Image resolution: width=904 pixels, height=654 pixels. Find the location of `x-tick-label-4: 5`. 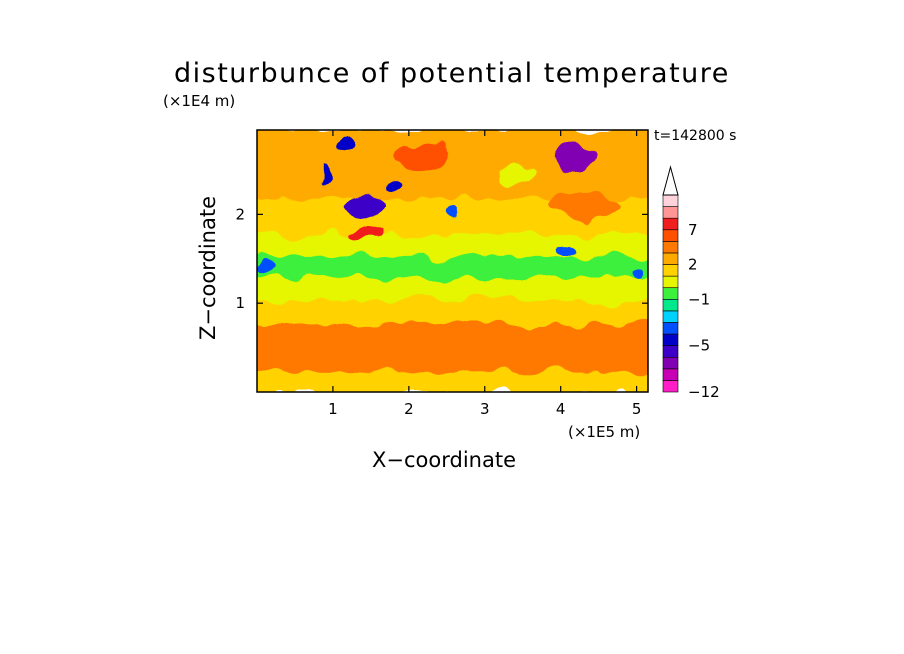

x-tick-label-4: 5 is located at coordinates (637, 409).